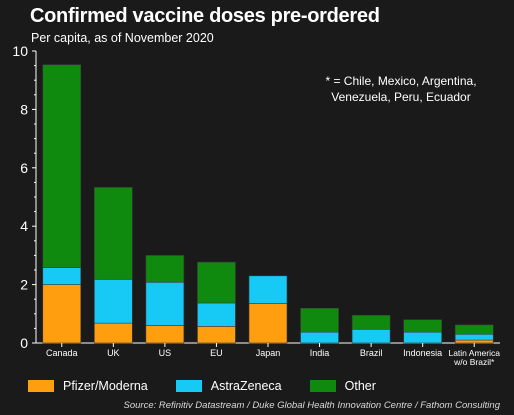 The image size is (514, 415). I want to click on legend-item-astrazeneca: AstraZeneca, so click(228, 386).